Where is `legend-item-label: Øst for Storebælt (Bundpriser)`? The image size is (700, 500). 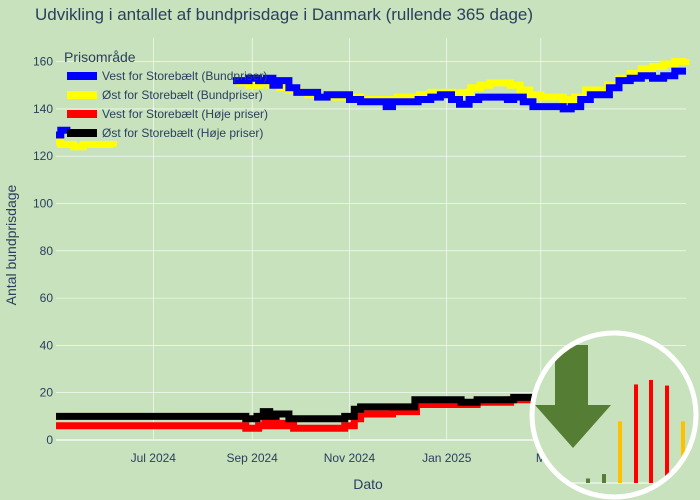 legend-item-label: Øst for Storebælt (Bundpriser) is located at coordinates (182, 95).